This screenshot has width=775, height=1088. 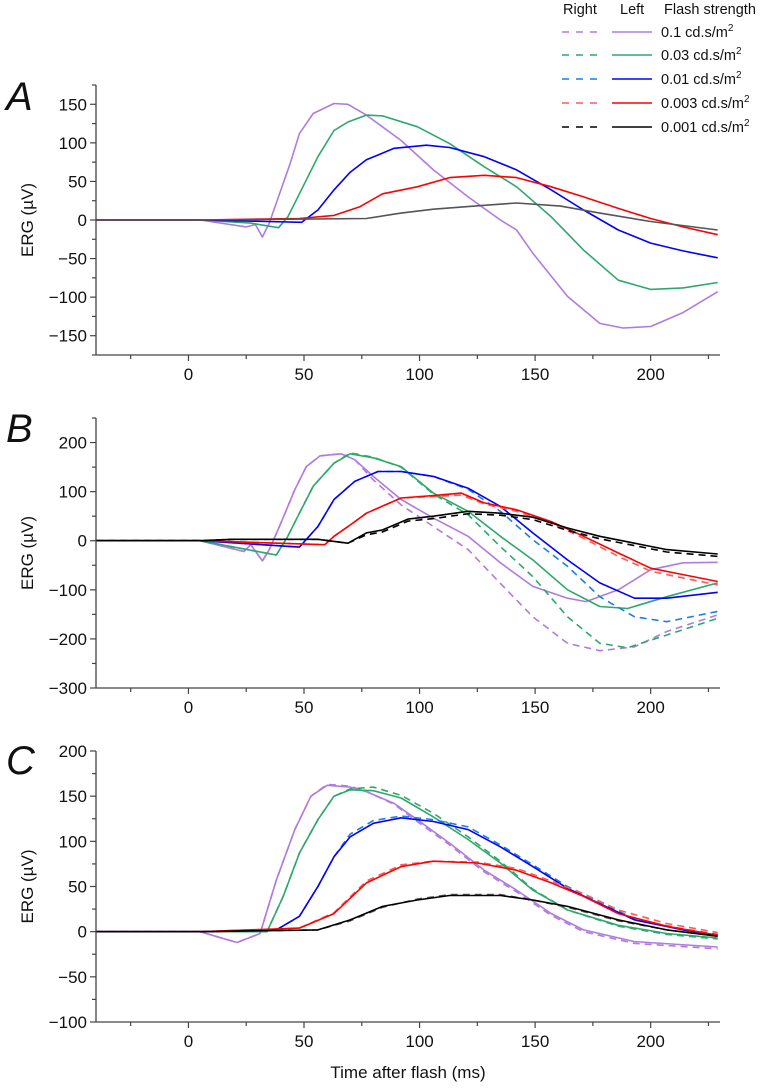 What do you see at coordinates (652, 55) in the screenshot?
I see `legend-entry: 0.03 cd.s/m2` at bounding box center [652, 55].